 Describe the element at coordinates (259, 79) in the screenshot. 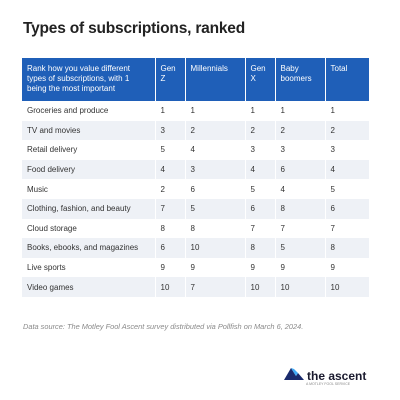

I see `header-gen-x: Gen X` at that location.